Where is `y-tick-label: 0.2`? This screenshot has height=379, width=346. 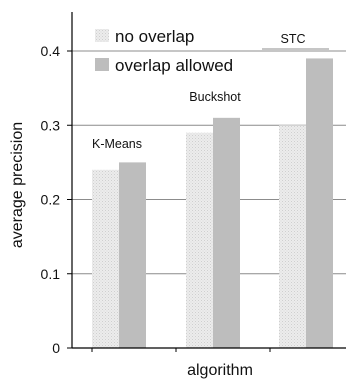
y-tick-label: 0.2 is located at coordinates (51, 200).